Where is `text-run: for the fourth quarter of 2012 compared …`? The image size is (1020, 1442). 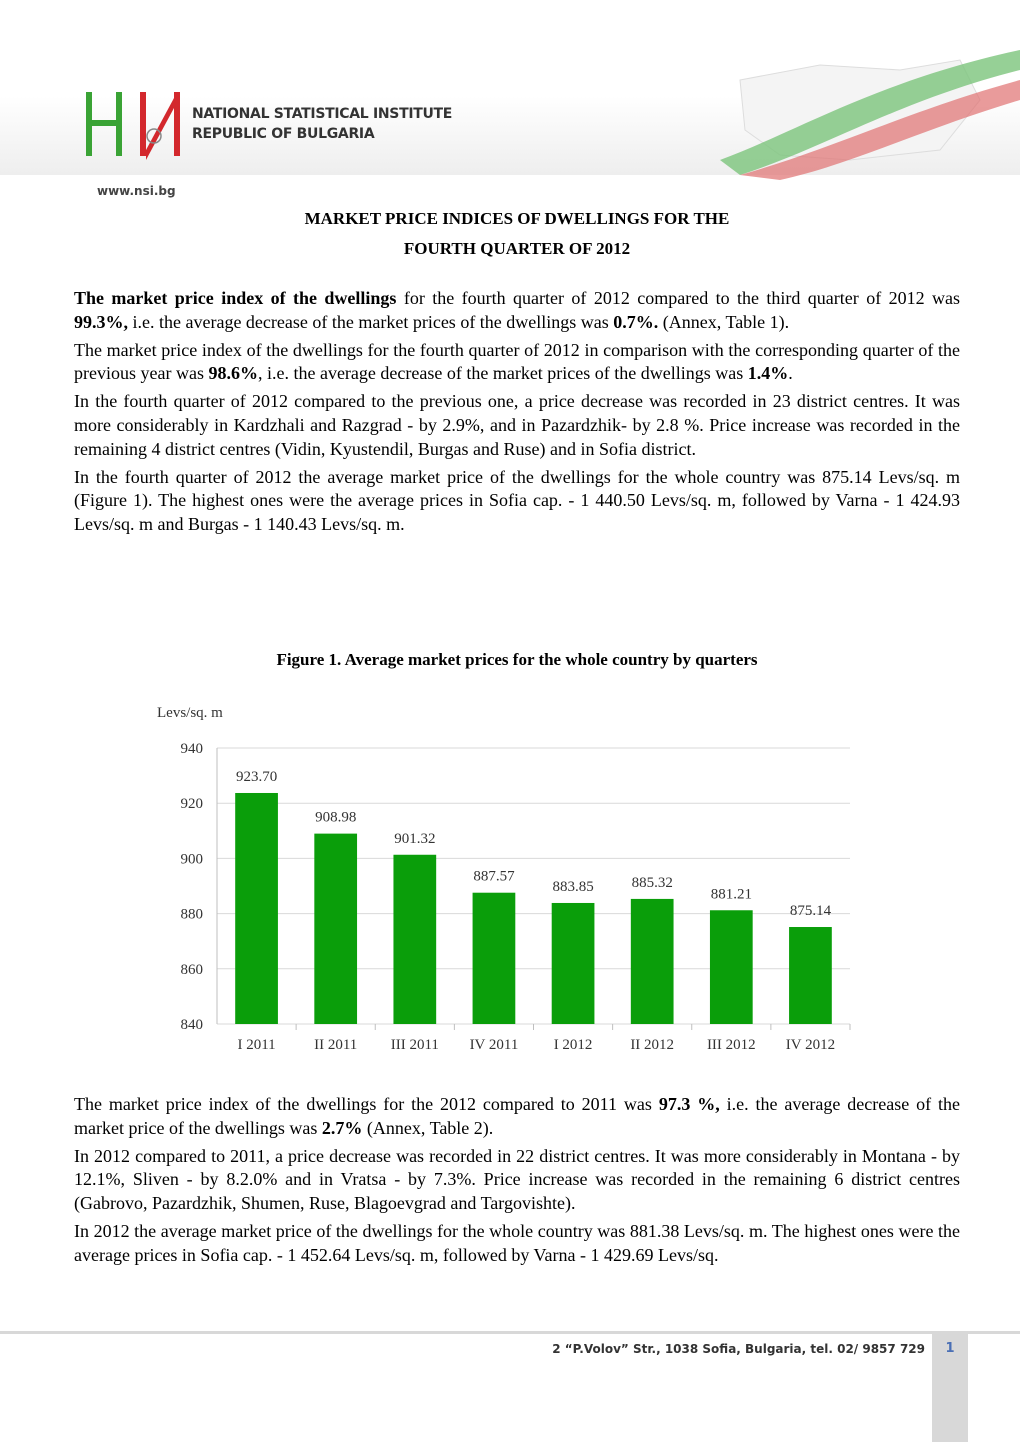 text-run: for the fourth quarter of 2012 compared … is located at coordinates (678, 298).